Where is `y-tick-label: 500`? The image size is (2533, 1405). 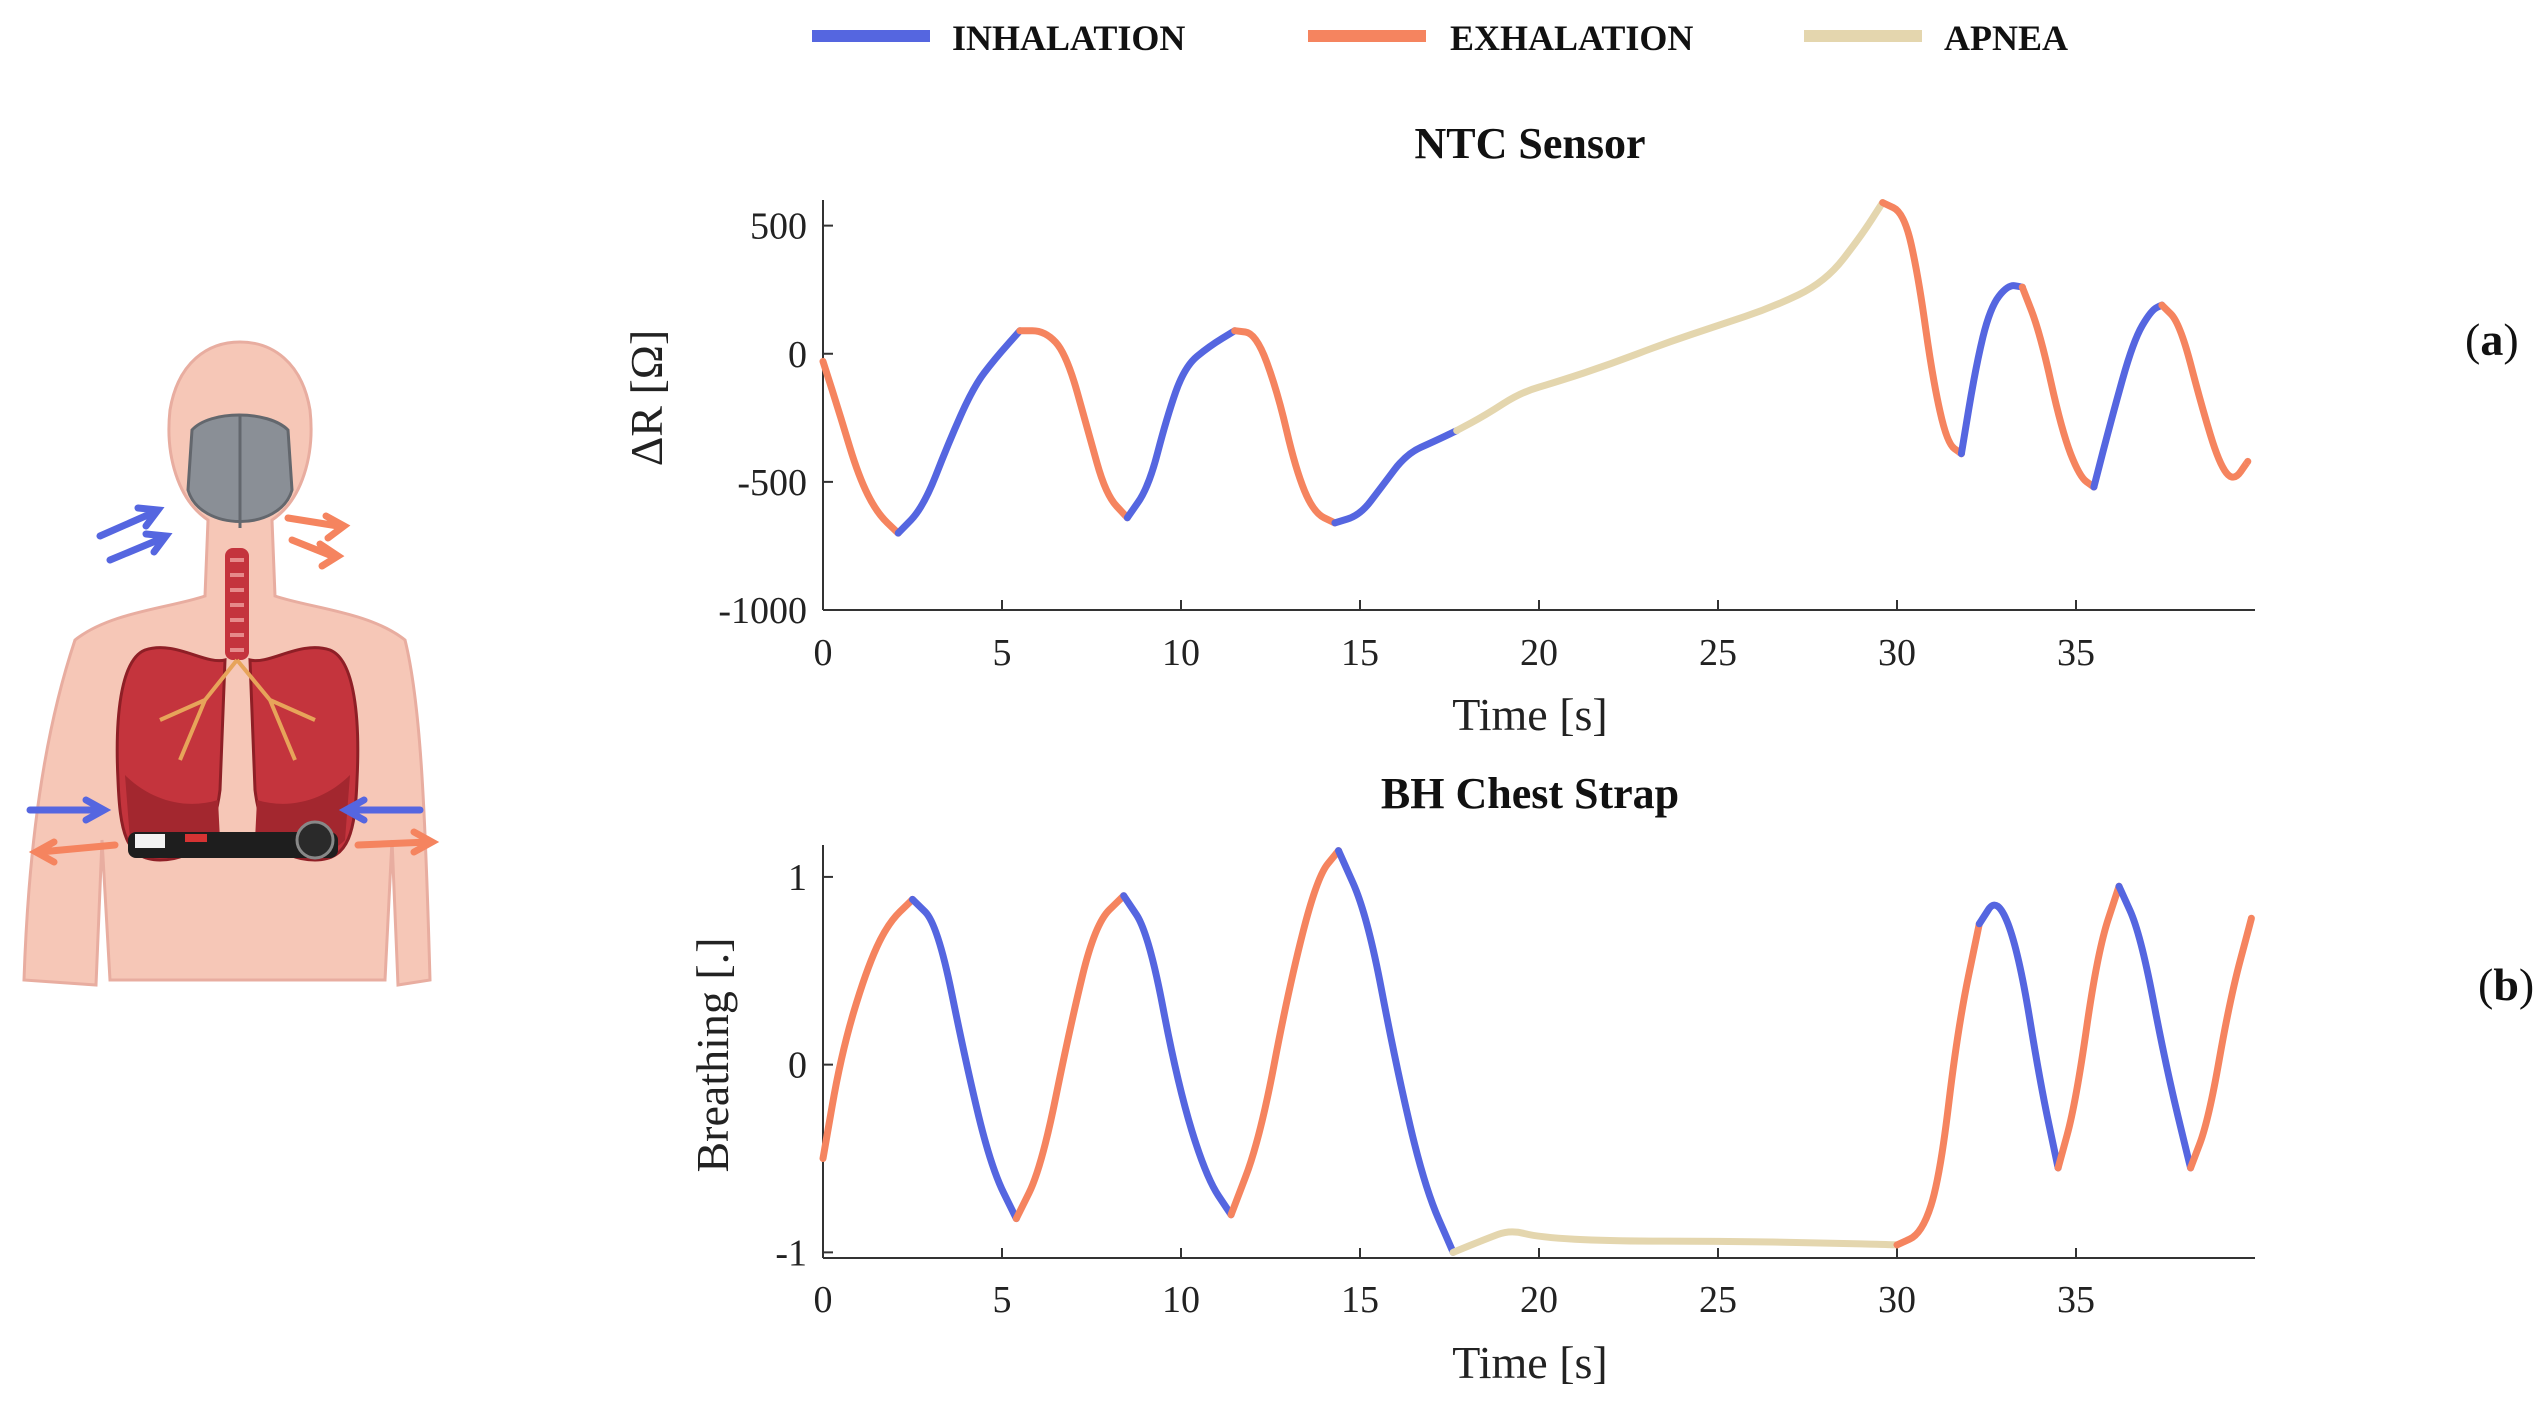 y-tick-label: 500 is located at coordinates (778, 227).